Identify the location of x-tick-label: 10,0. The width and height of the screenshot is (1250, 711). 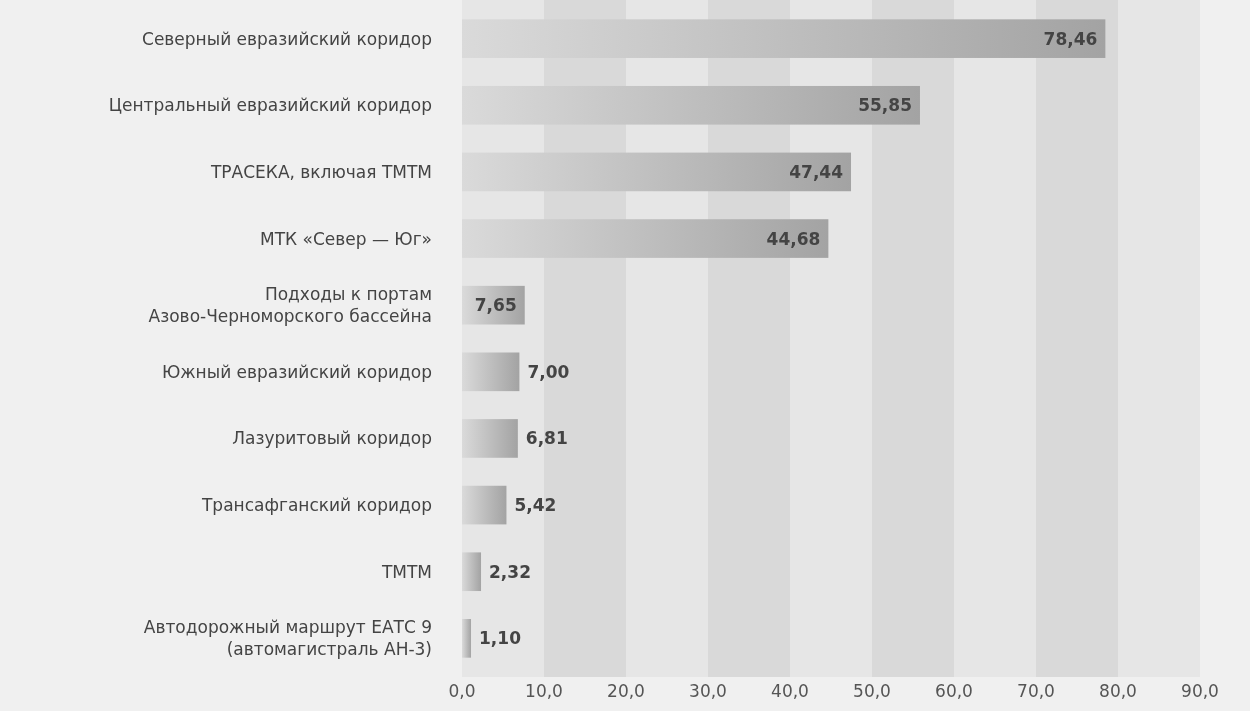
(544, 691).